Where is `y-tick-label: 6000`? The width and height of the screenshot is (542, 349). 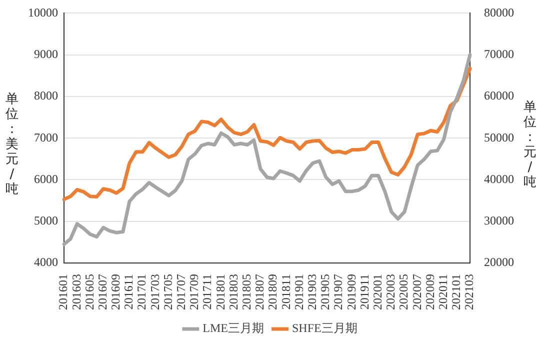 y-tick-label: 6000 is located at coordinates (46, 179).